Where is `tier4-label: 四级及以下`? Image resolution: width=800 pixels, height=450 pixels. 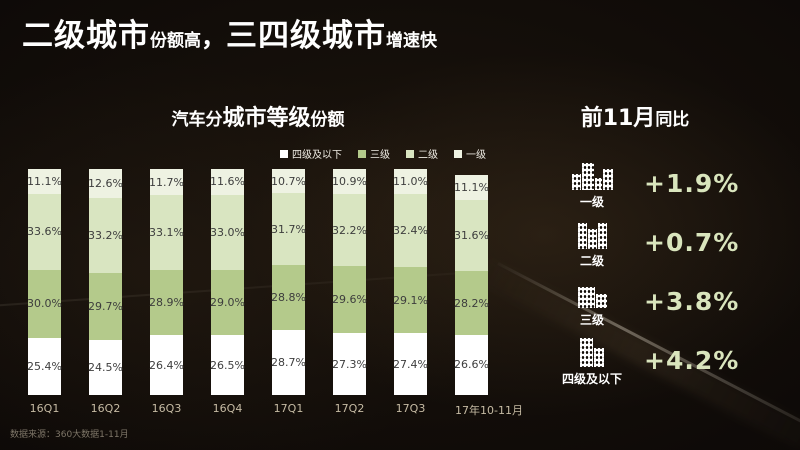
tier4-label: 四级及以下 is located at coordinates (591, 378).